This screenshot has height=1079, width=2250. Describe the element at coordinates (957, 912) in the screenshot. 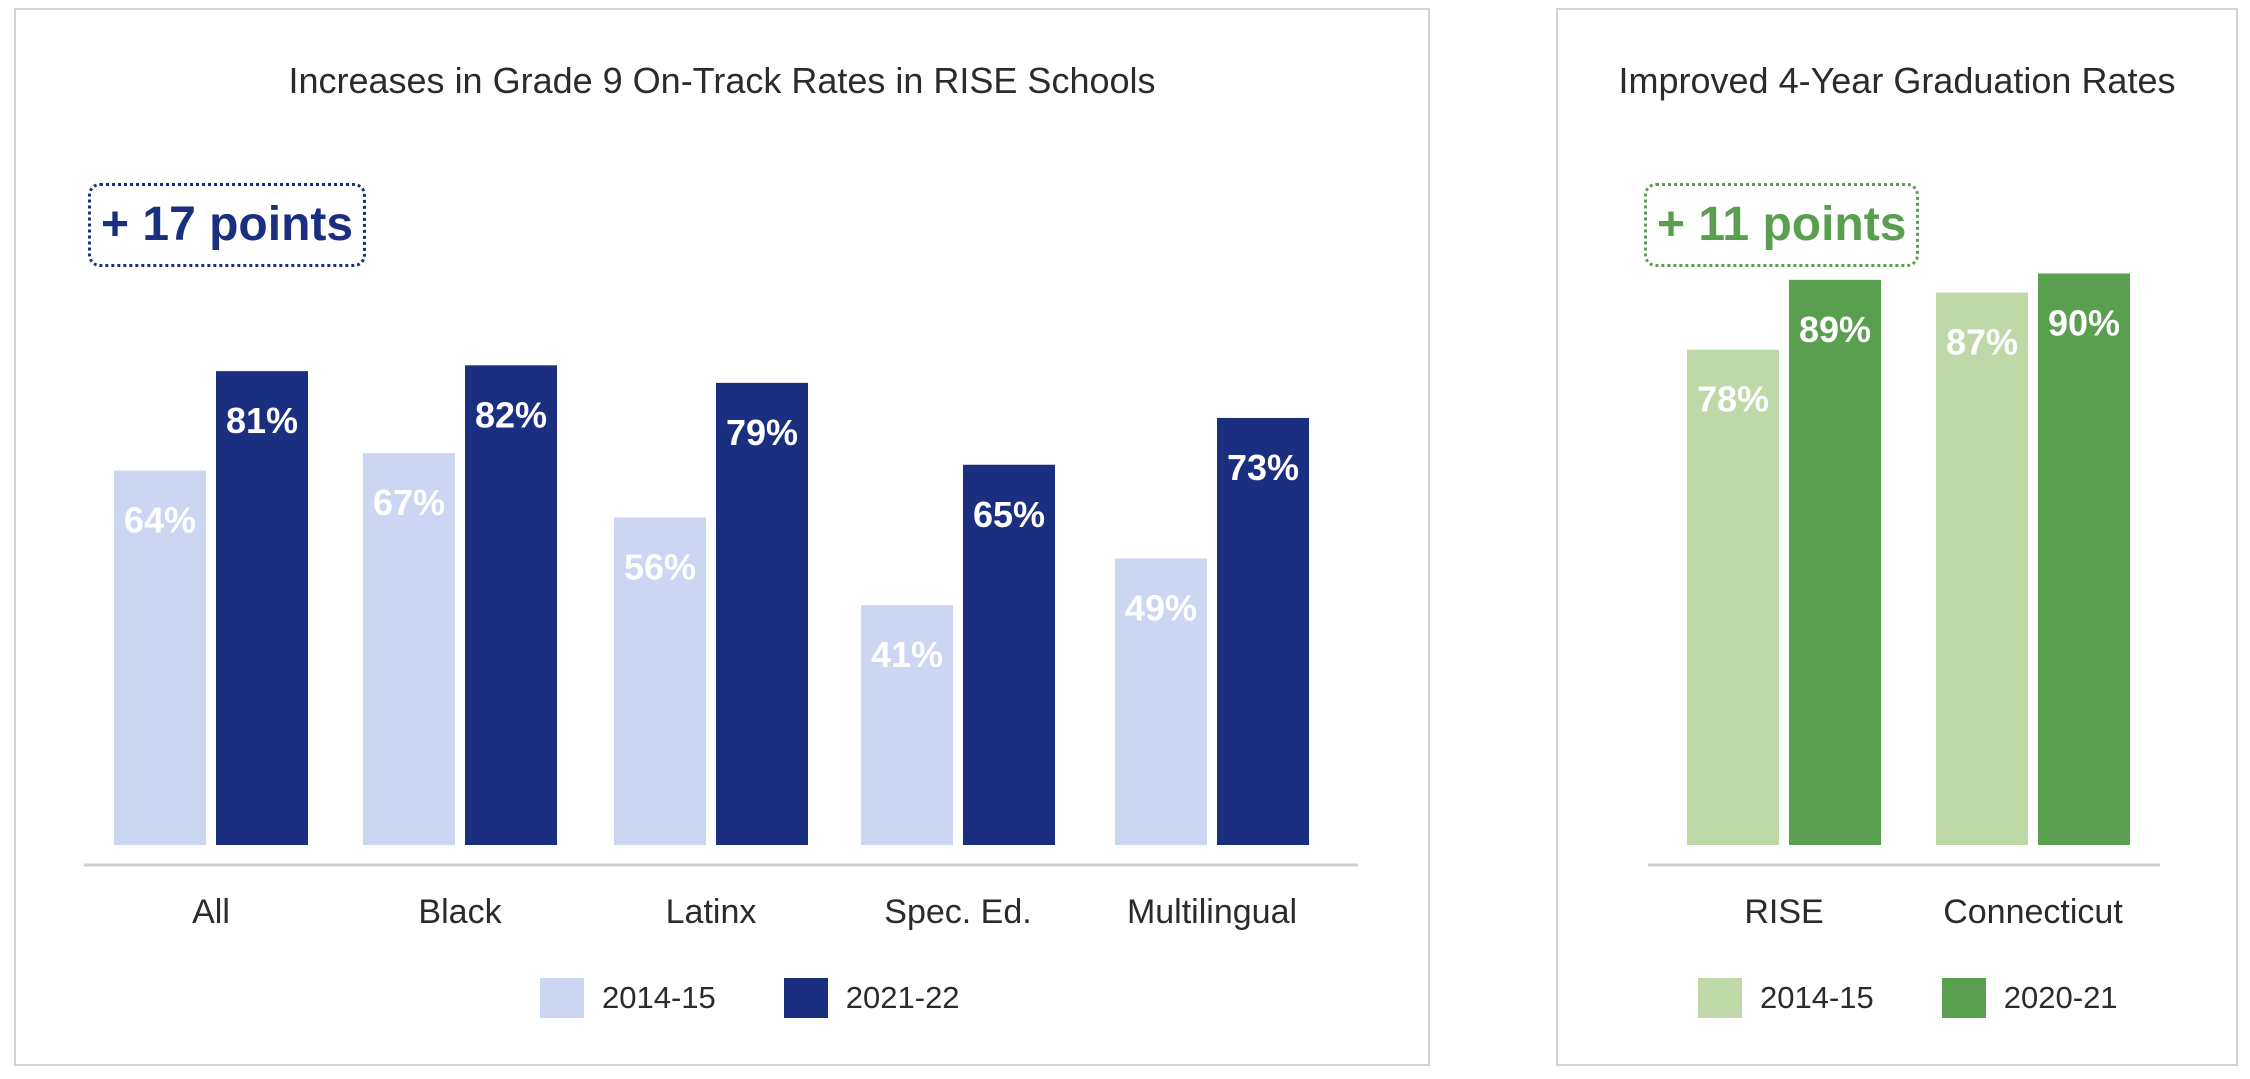

I see `x-tick-label: Spec. Ed.` at that location.